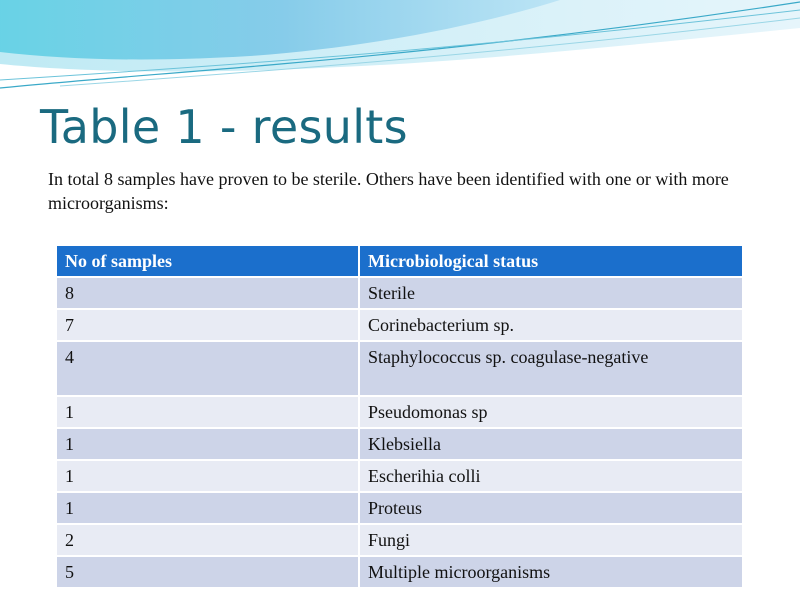  I want to click on table-row: 8 Sterile, so click(400, 292).